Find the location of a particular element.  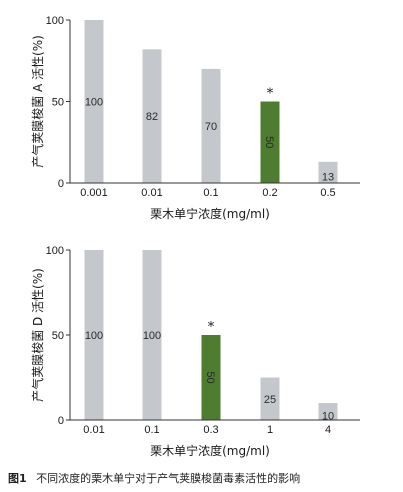

chart2-x-tick-0.01: 0.01 is located at coordinates (93, 430).